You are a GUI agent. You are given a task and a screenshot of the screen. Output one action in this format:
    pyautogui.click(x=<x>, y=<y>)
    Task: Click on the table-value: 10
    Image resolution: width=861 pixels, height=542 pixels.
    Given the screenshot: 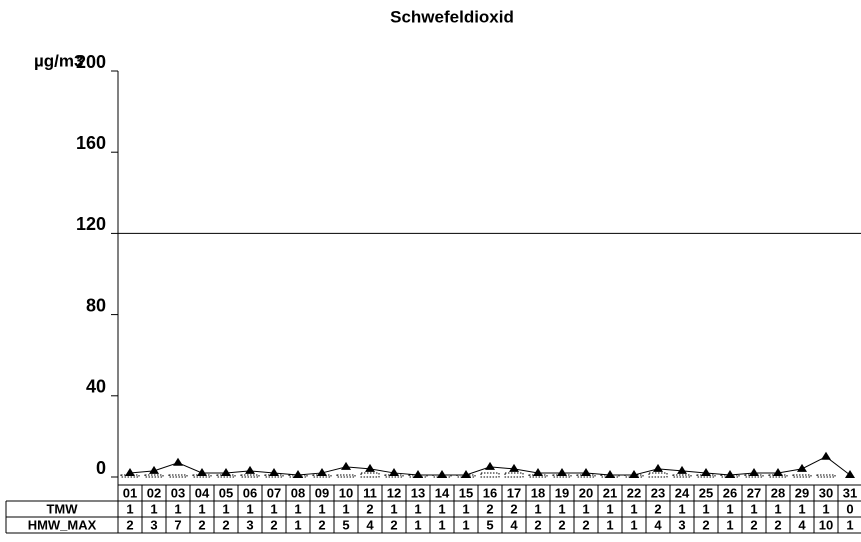 What is the action you would take?
    pyautogui.click(x=826, y=524)
    